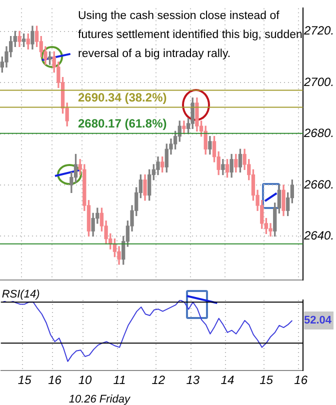  I want to click on chart-title: RSI(14), so click(21, 294).